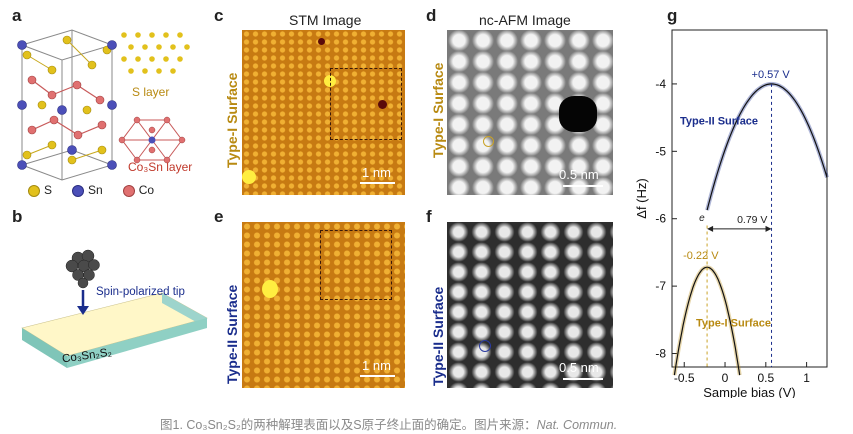 The image size is (853, 434). I want to click on plot-frame, so click(749, 198).